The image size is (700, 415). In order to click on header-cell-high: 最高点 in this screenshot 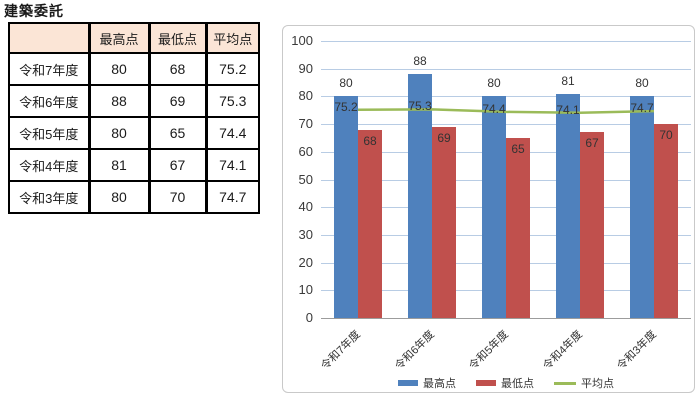, I will do `click(118, 38)`.